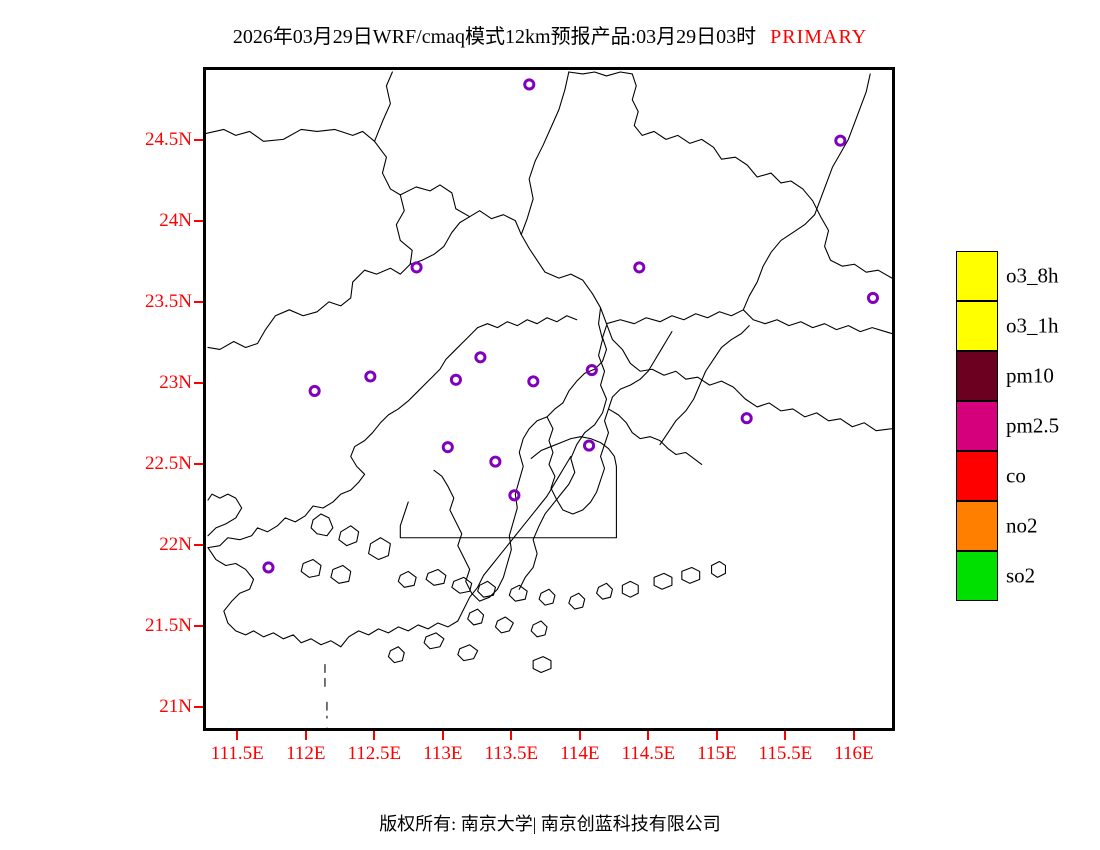  Describe the element at coordinates (168, 625) in the screenshot. I see `y-axis-tick-label: 21.5N` at that location.